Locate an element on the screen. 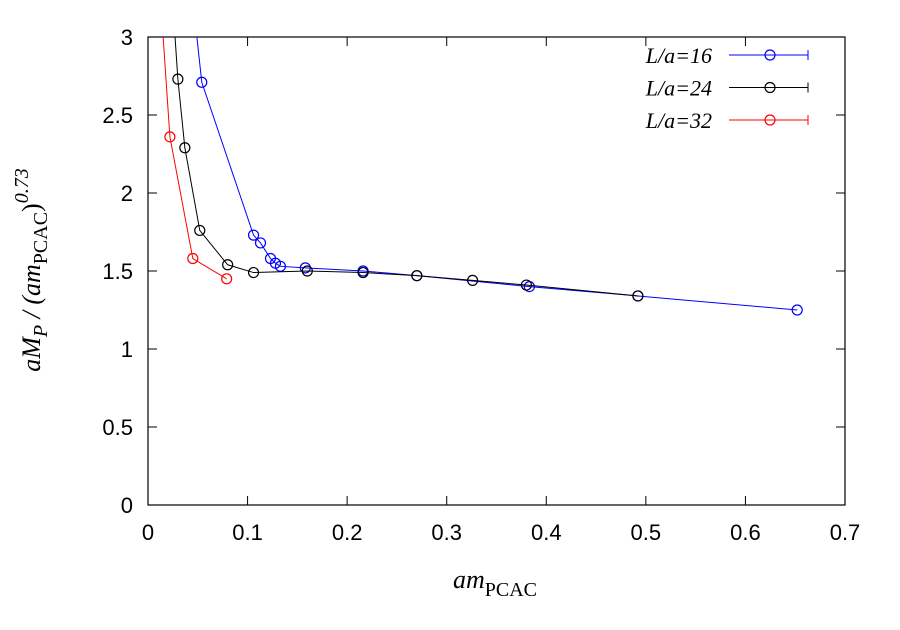  y-tick-label: 3 is located at coordinates (127, 37).